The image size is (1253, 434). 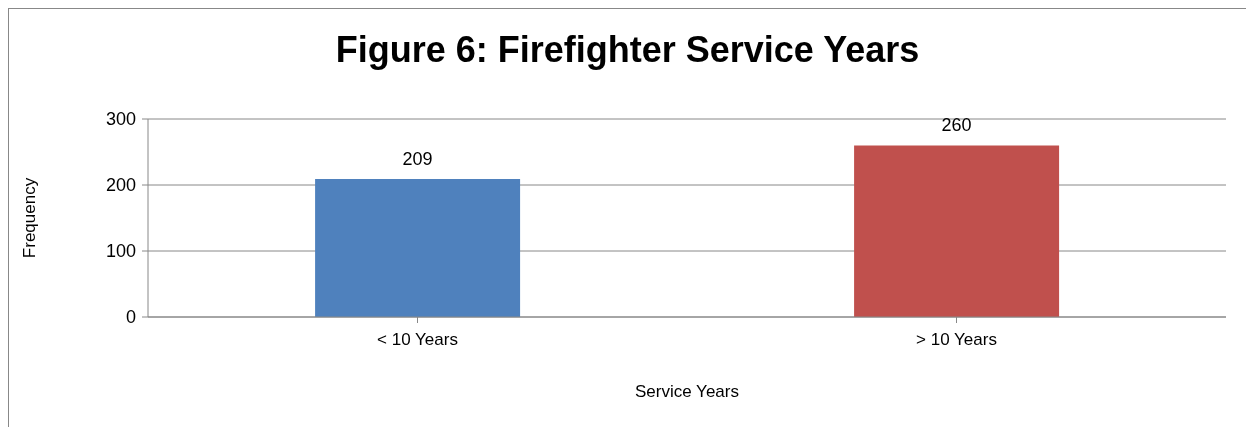 I want to click on y-axis-title: Frequency, so click(x=30, y=218).